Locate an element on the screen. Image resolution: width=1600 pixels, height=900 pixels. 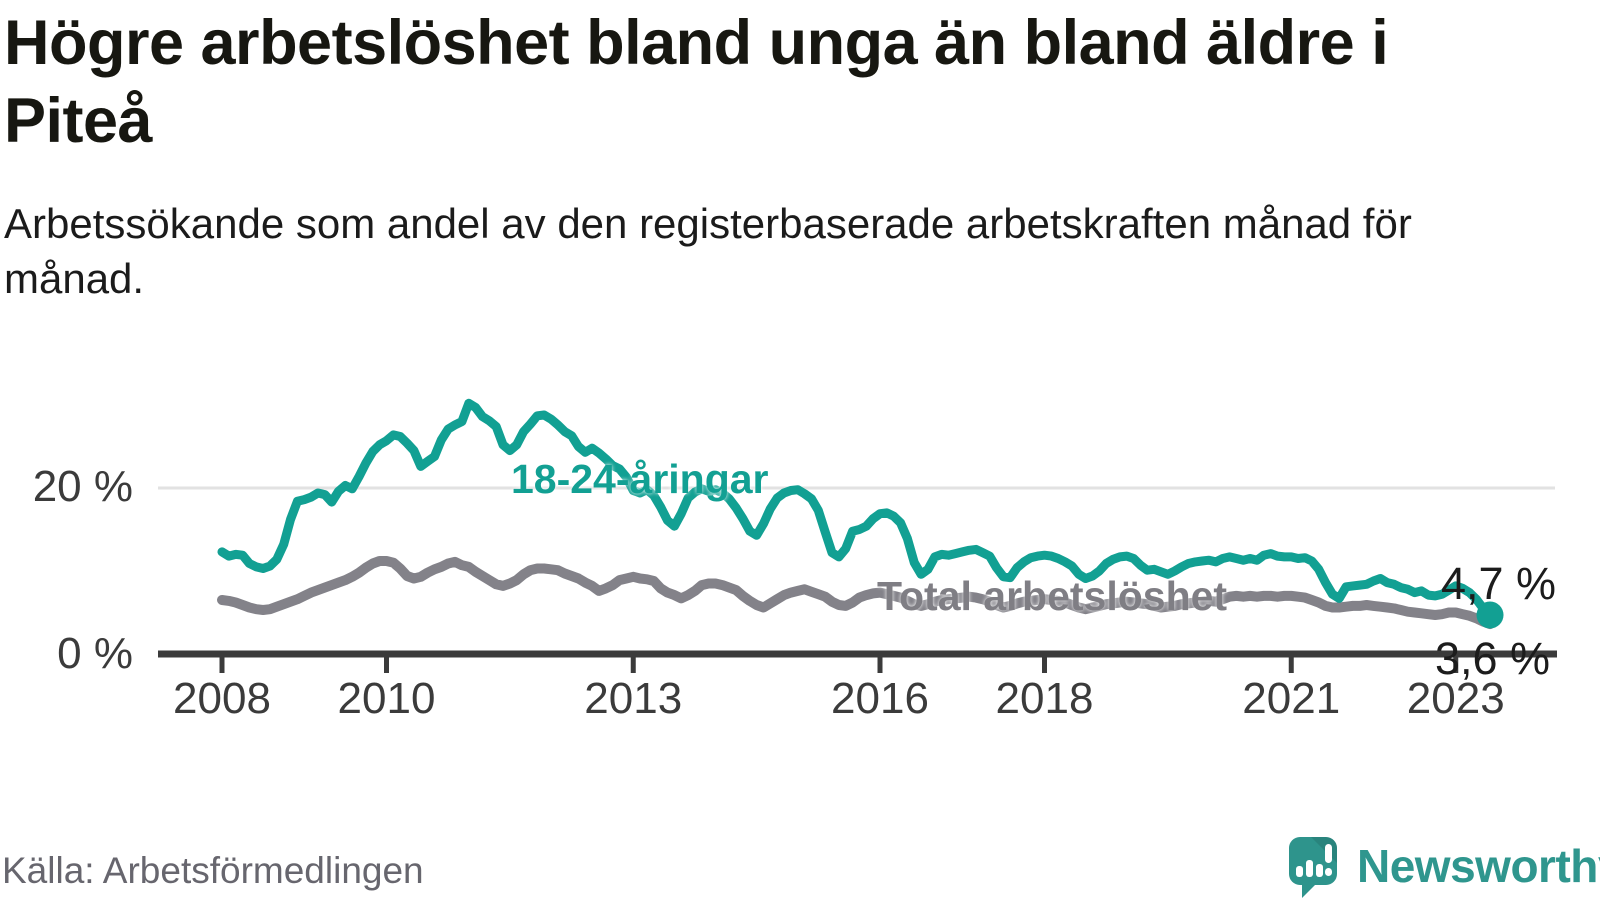
x-axis-label-2018: 2018 is located at coordinates (1044, 698).